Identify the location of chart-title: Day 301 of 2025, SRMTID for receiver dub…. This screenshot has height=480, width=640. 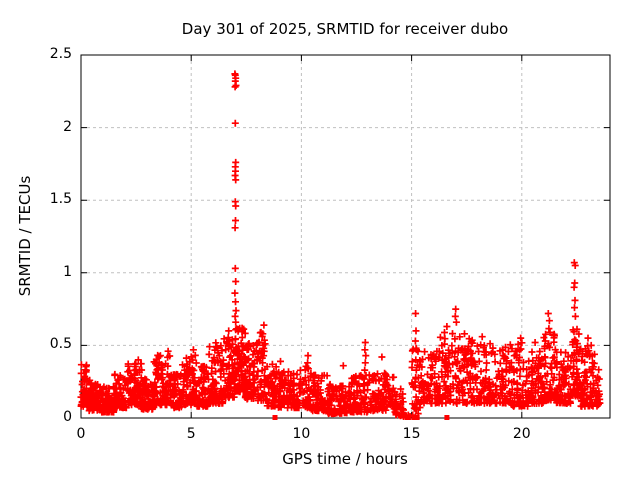
(345, 29).